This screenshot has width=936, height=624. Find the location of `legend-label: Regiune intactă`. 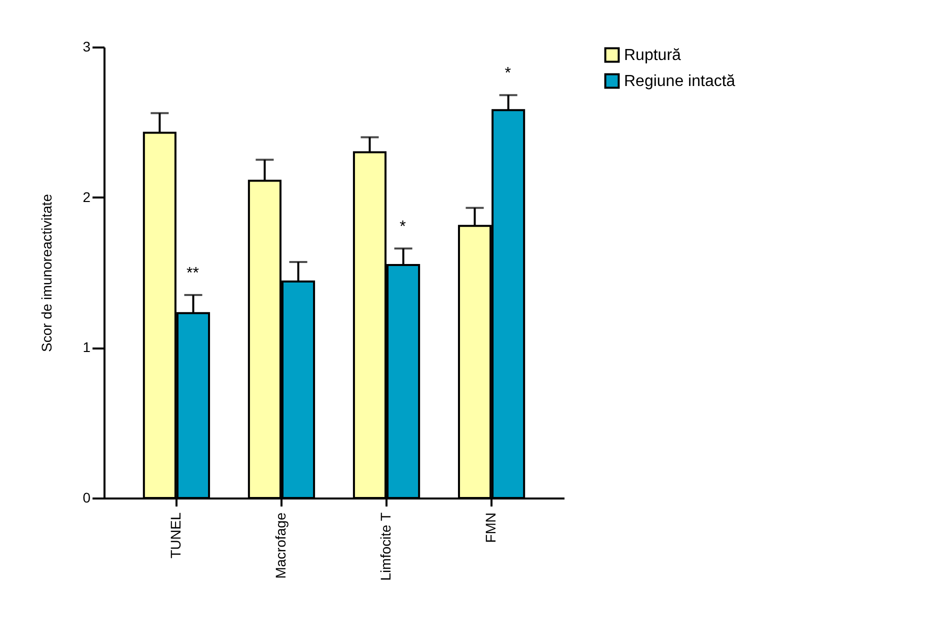

legend-label: Regiune intactă is located at coordinates (680, 81).